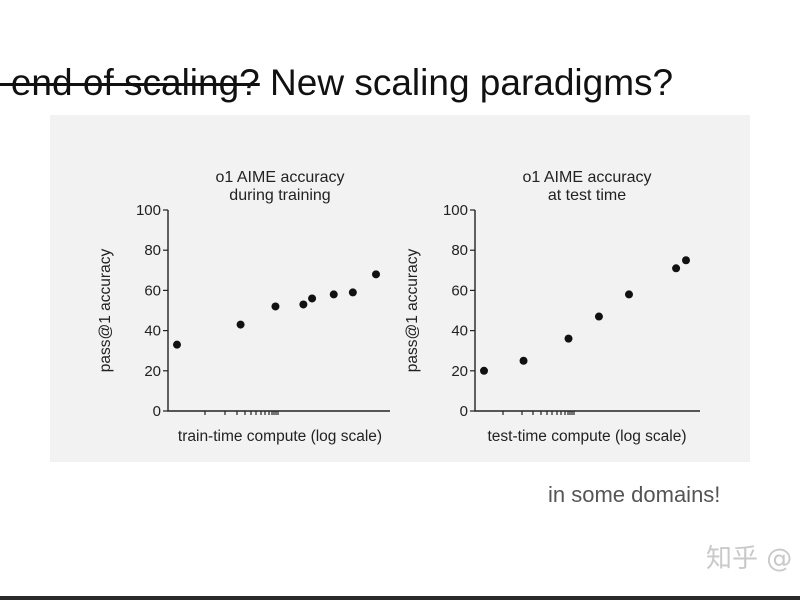 This screenshot has width=800, height=600. I want to click on watermark: 知乎 @, so click(749, 556).